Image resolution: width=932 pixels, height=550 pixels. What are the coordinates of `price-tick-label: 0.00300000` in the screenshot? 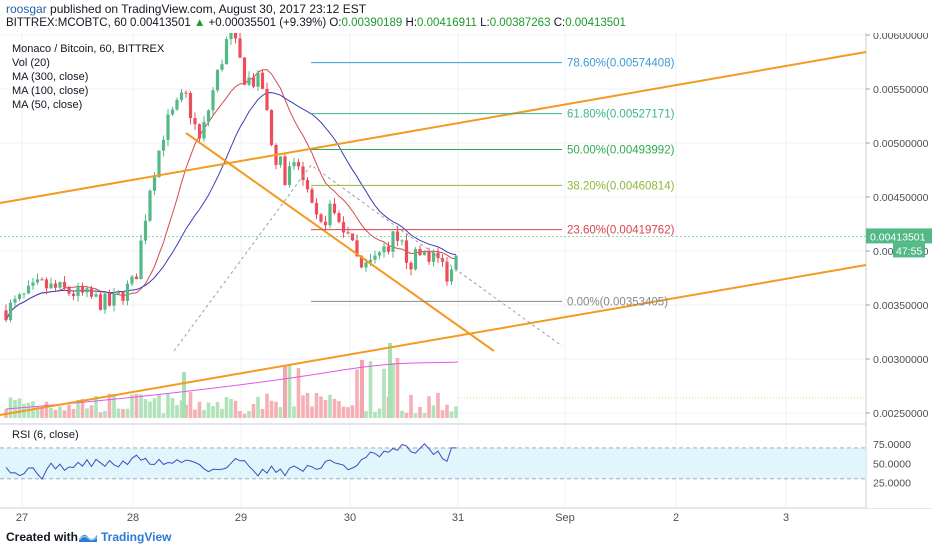 It's located at (901, 360).